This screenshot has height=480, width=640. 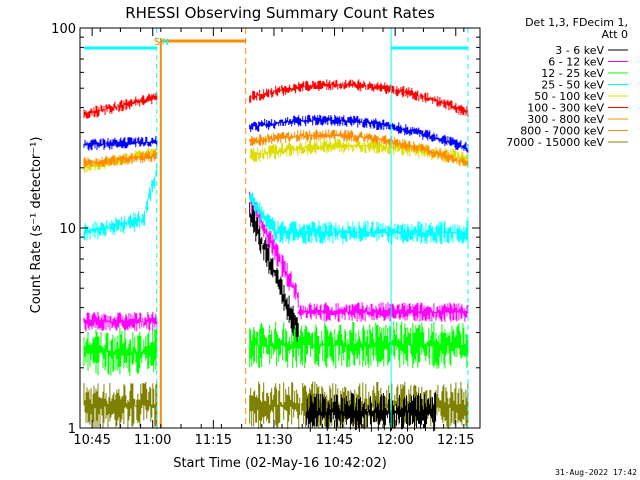 I want to click on x-tick-label: 10:45, so click(x=91, y=440).